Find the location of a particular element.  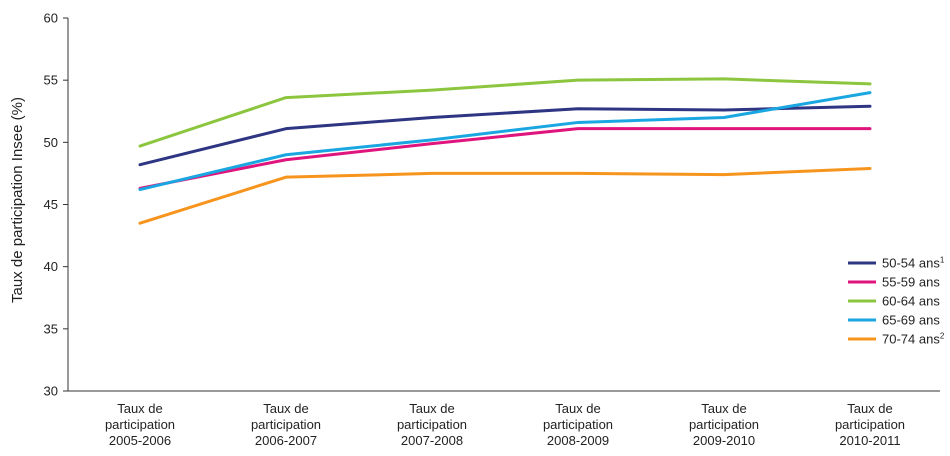

x-tick-label: Taux de participation 2006-2007 is located at coordinates (286, 424).